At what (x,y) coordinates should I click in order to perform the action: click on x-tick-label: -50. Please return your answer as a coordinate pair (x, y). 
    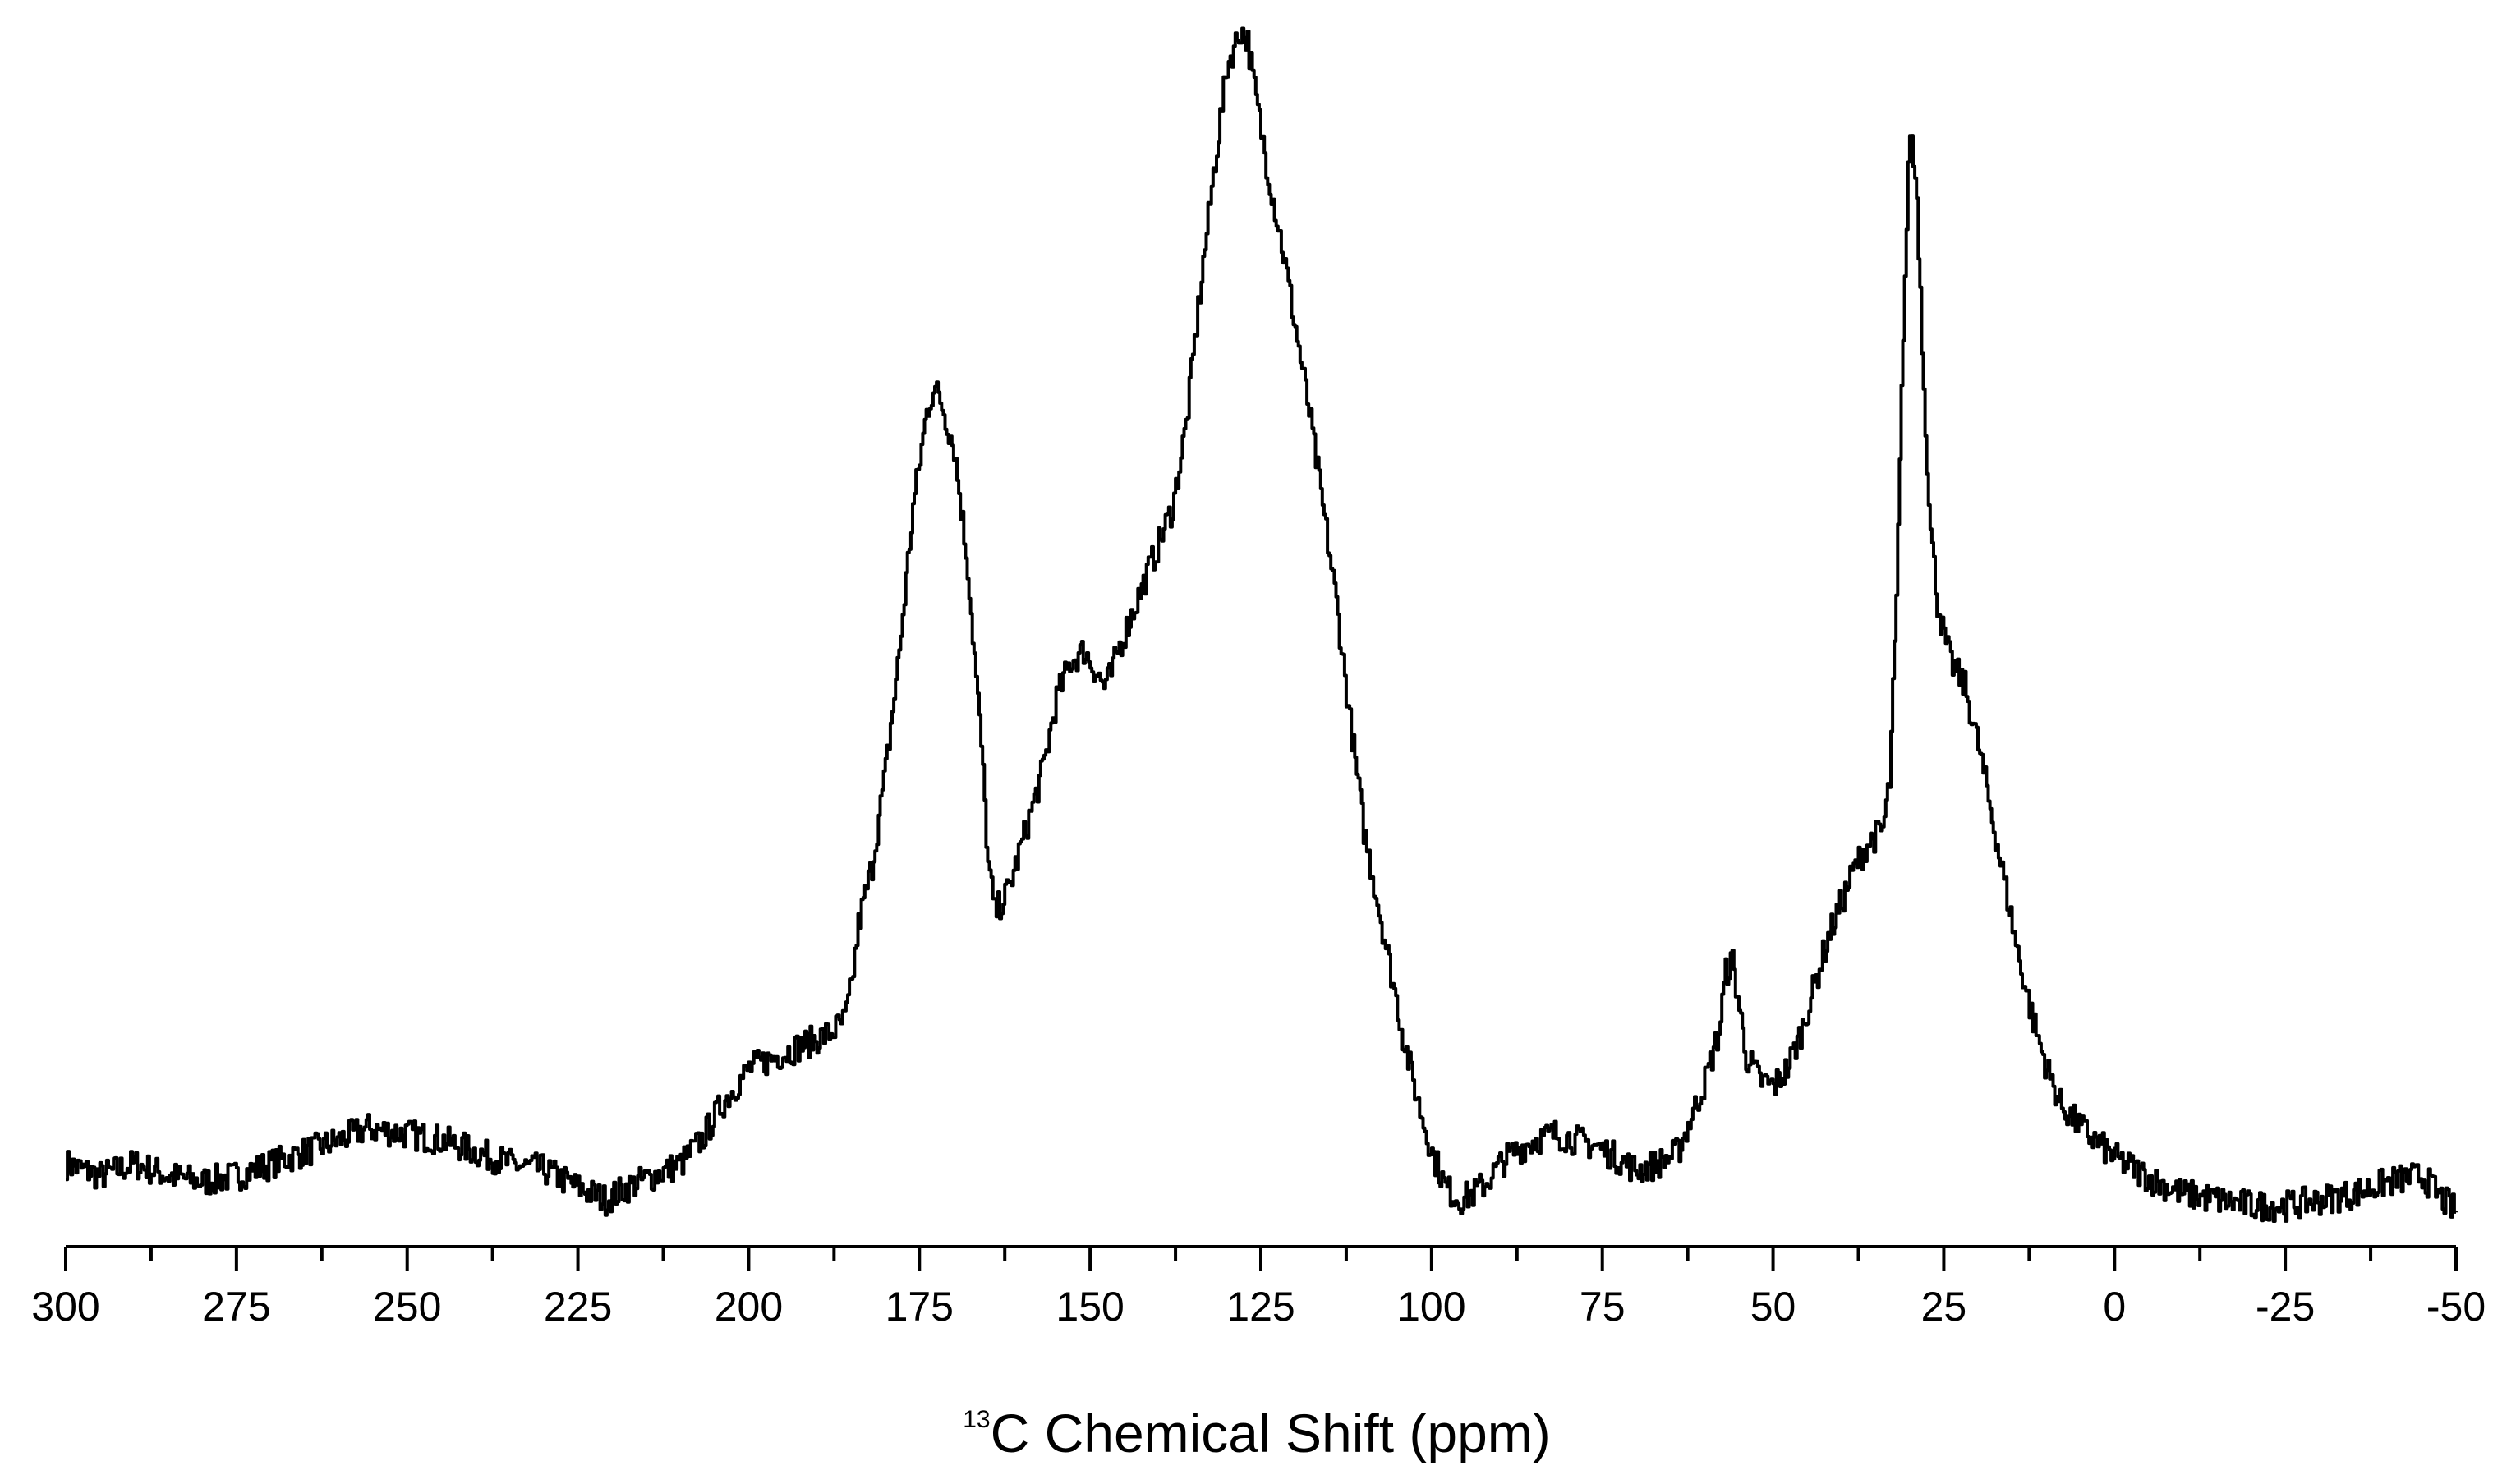
    Looking at the image, I should click on (2456, 1307).